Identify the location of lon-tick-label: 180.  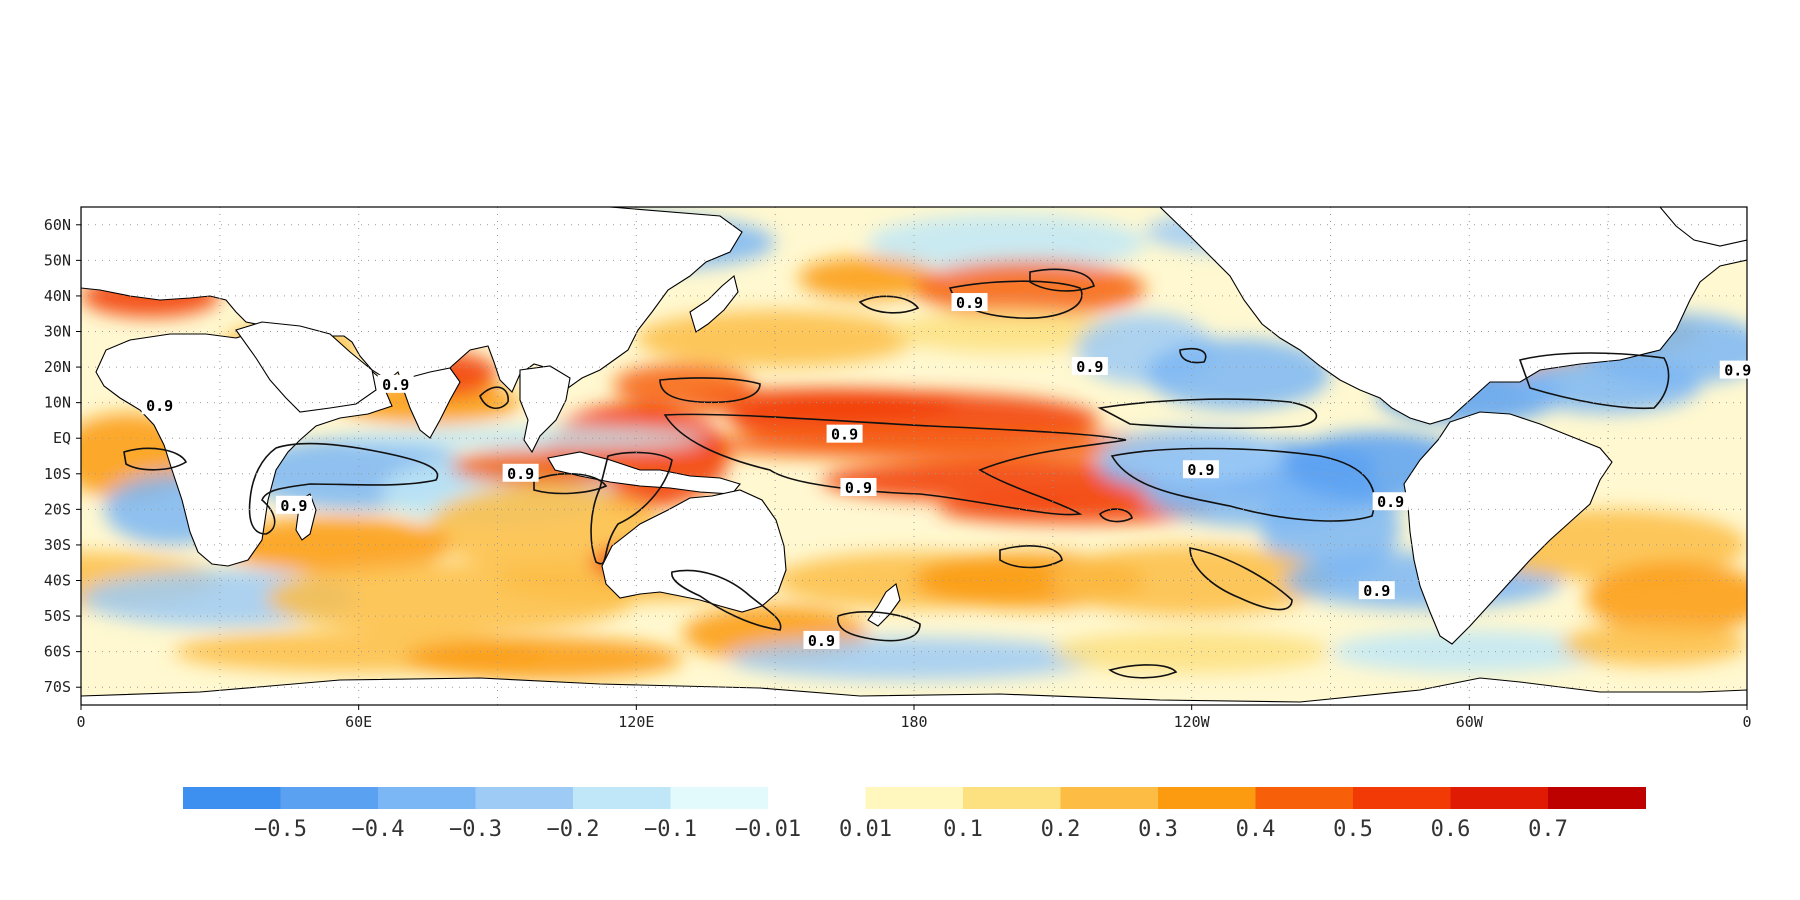
(913, 722).